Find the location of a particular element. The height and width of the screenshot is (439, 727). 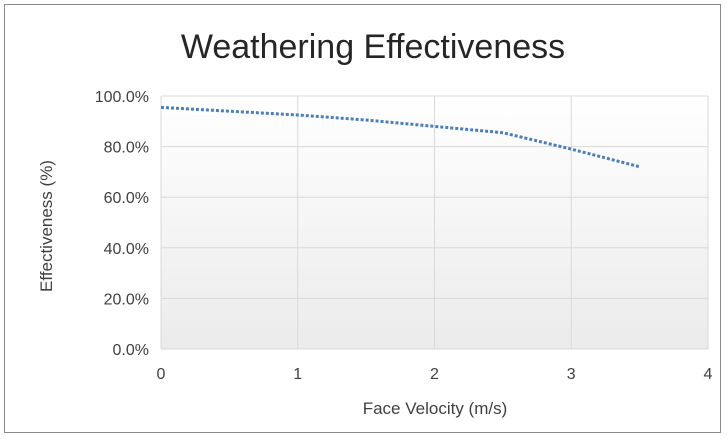

x-tick-label: 1 is located at coordinates (297, 374).